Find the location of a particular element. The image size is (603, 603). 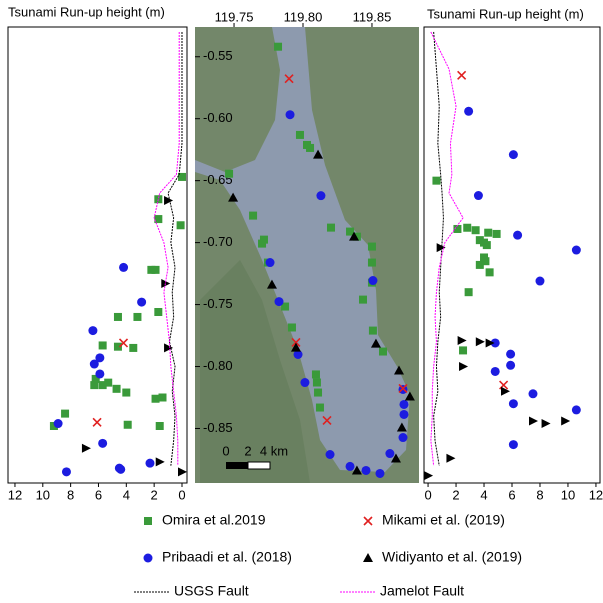

scale-label: 2 is located at coordinates (247, 450).